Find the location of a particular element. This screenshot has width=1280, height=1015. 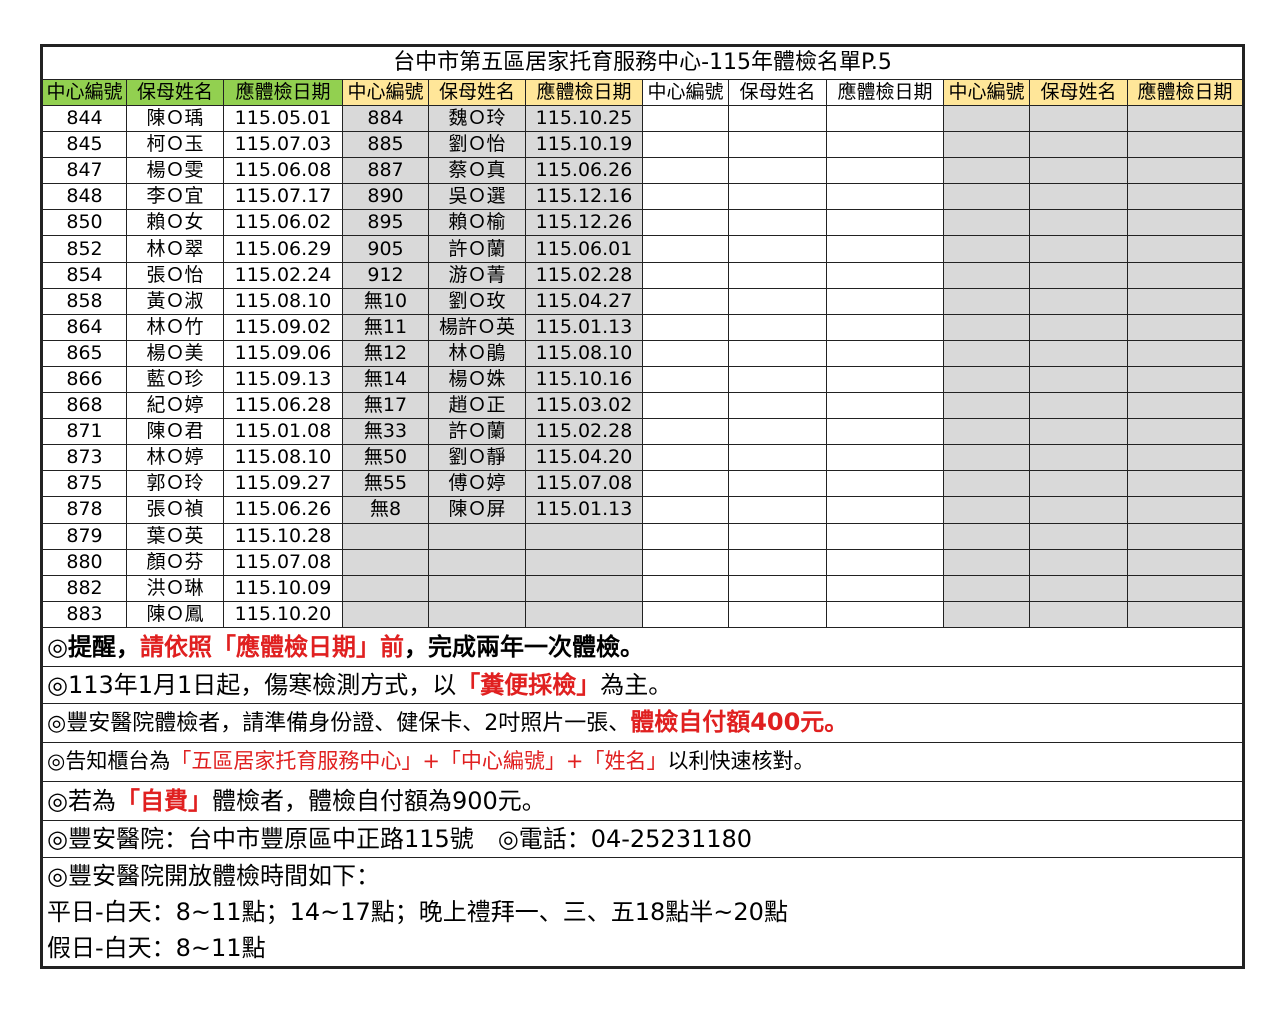

data-cell: 871 is located at coordinates (84, 432).